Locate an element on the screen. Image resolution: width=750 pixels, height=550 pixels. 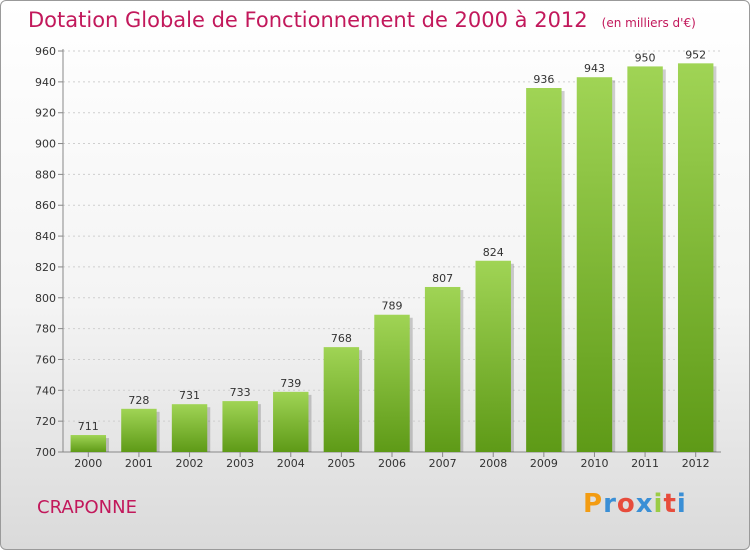
x-tick-label: 2003 is located at coordinates (240, 463).